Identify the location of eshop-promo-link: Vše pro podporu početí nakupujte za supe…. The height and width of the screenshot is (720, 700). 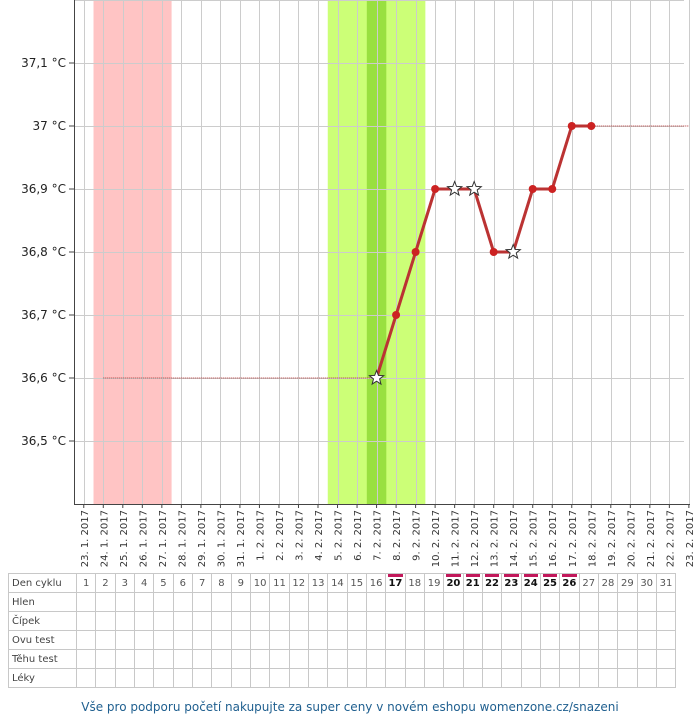
(350, 707).